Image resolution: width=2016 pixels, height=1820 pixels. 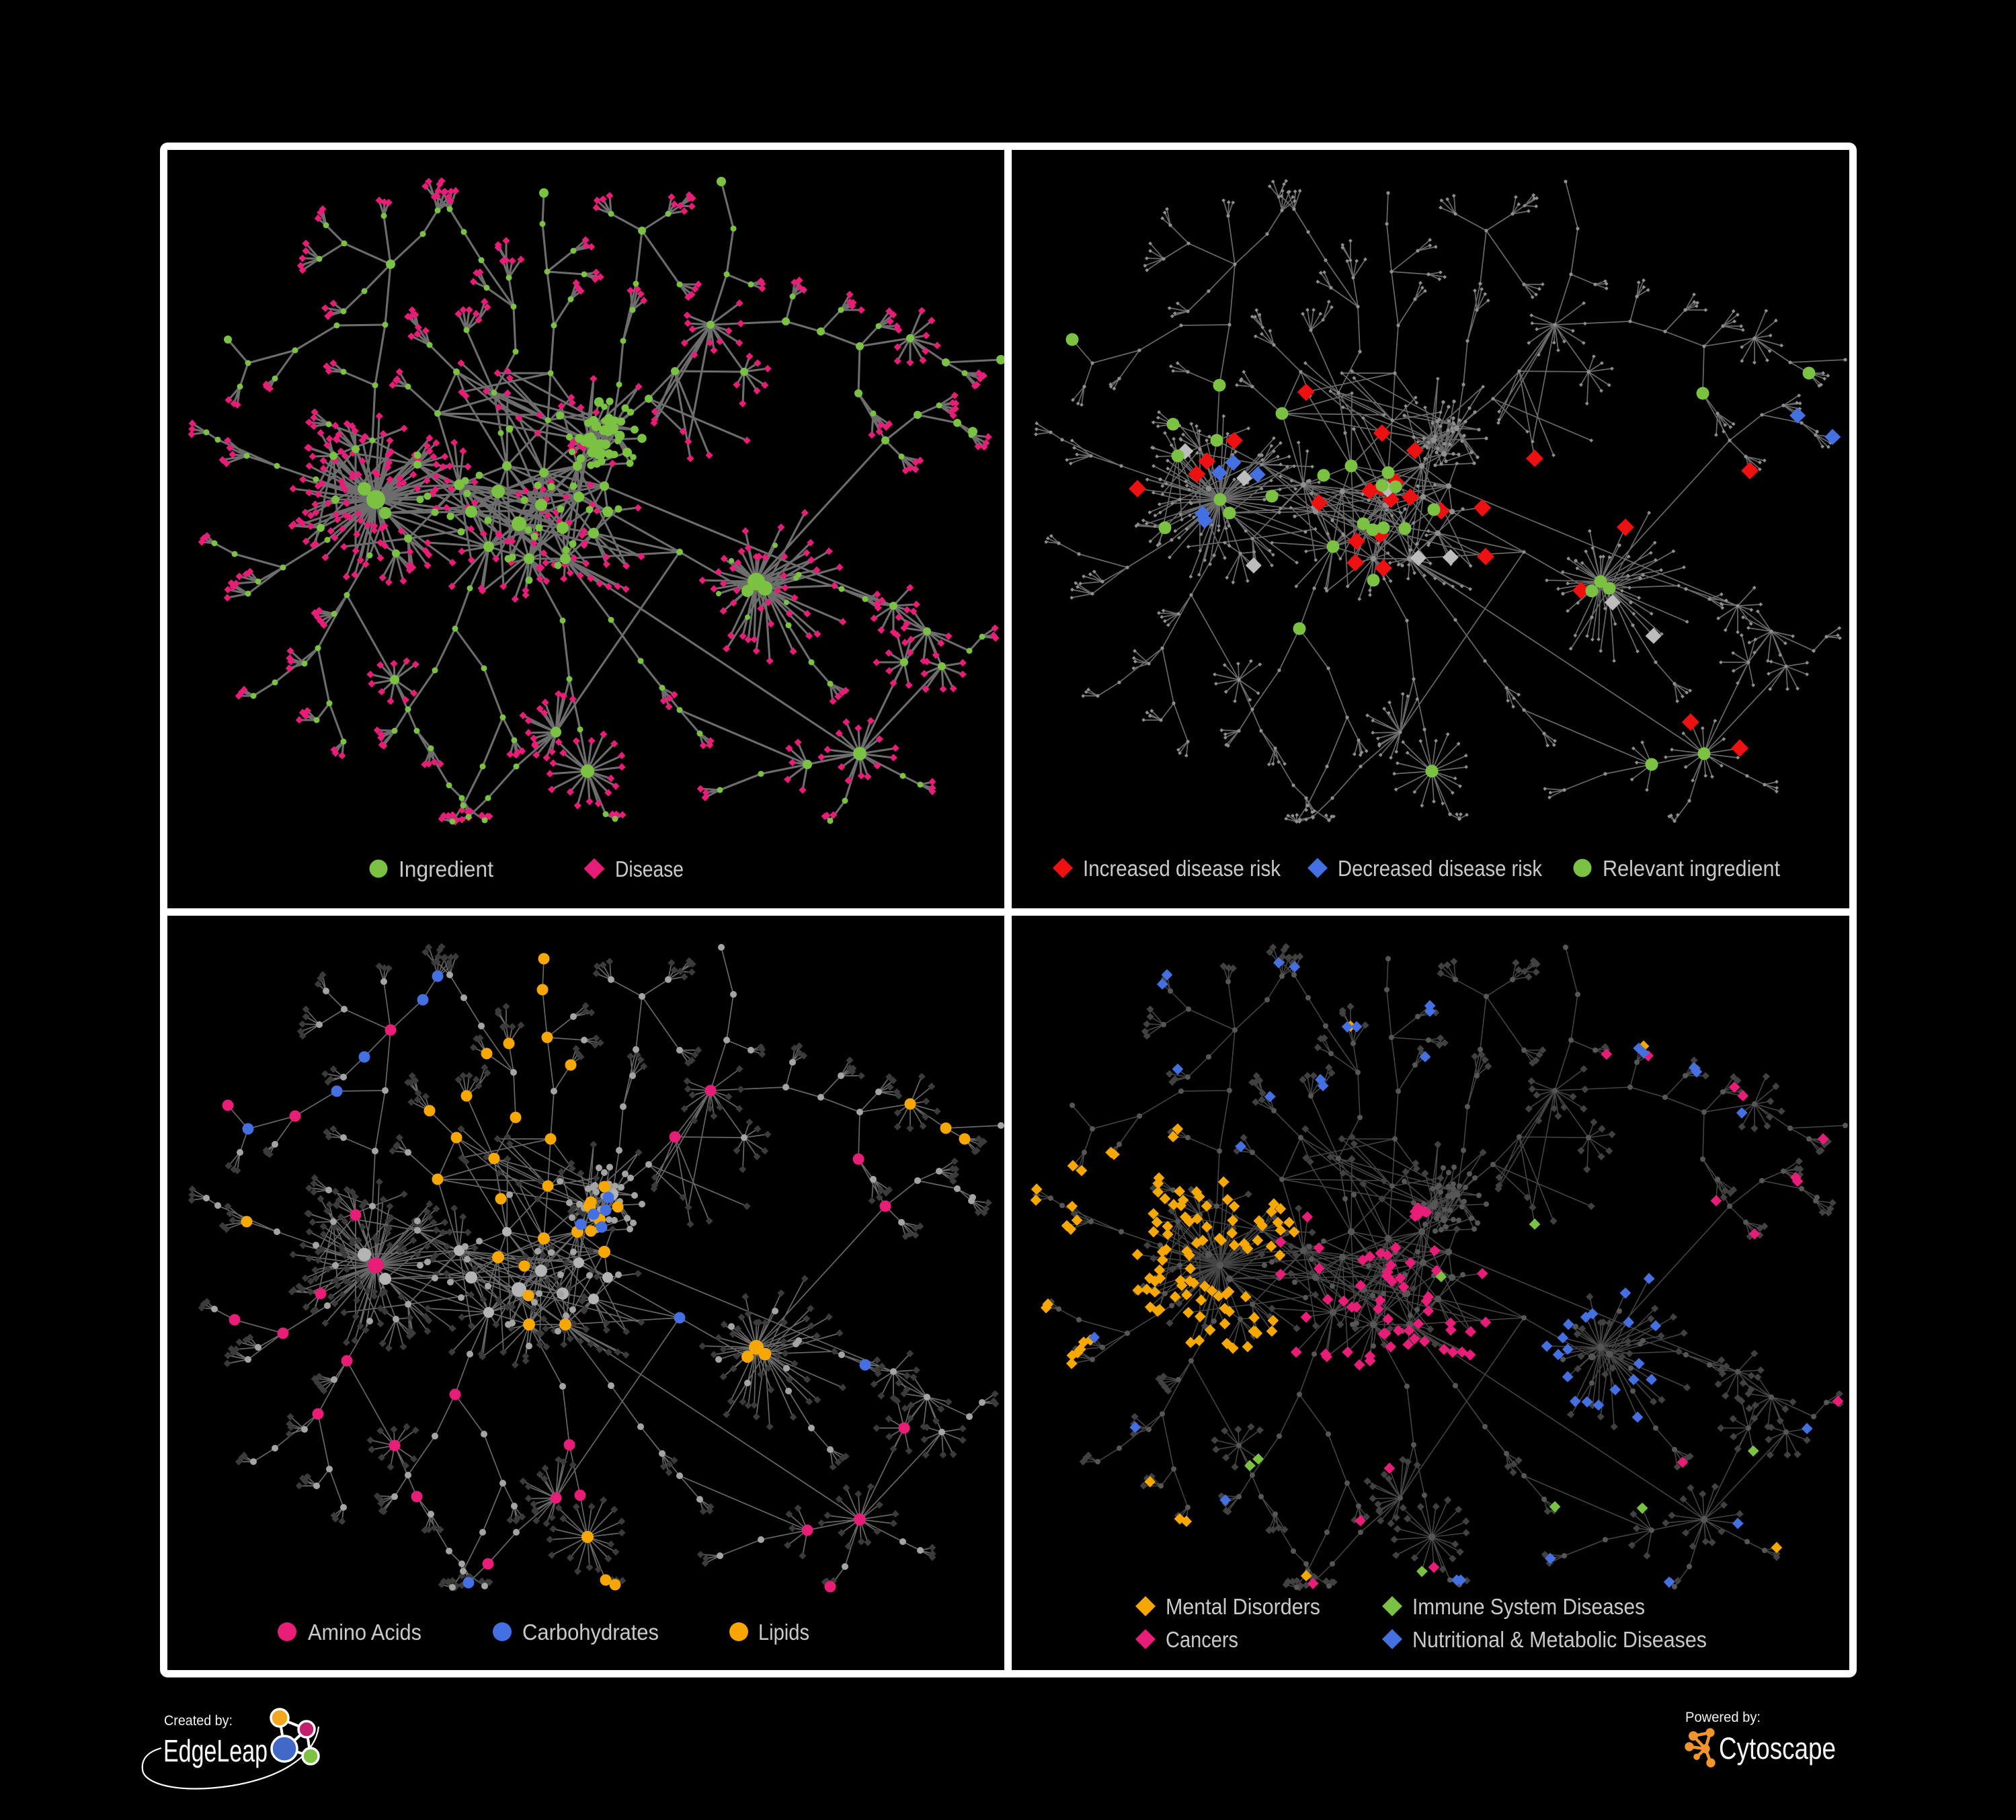 I want to click on svg-text: Increased disease risk, so click(x=1182, y=868).